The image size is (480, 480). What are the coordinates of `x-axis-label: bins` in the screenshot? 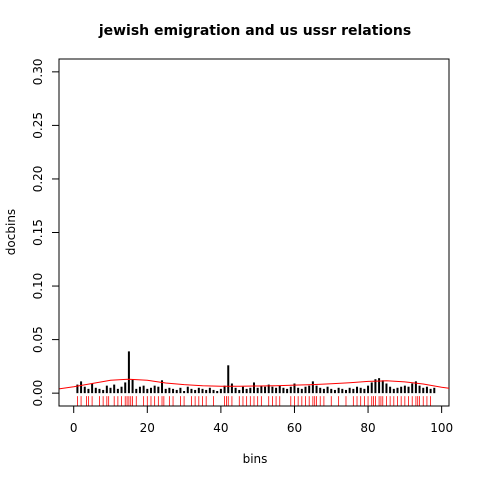 It's located at (255, 459).